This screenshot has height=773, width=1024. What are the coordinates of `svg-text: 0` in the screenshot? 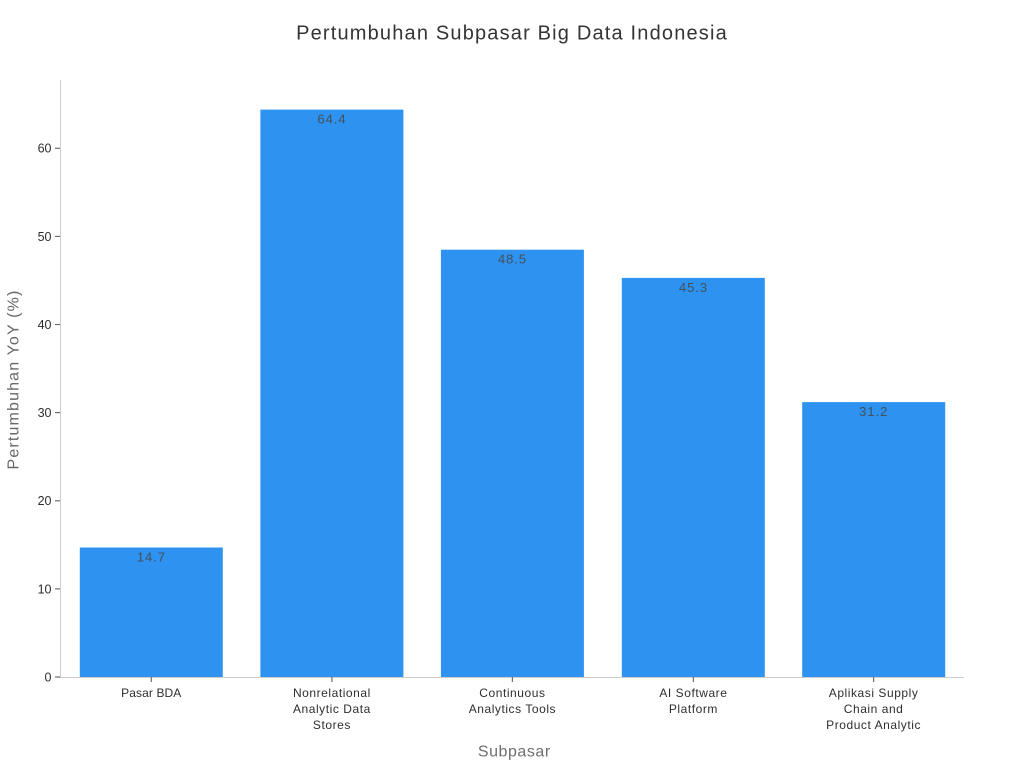 It's located at (48, 677).